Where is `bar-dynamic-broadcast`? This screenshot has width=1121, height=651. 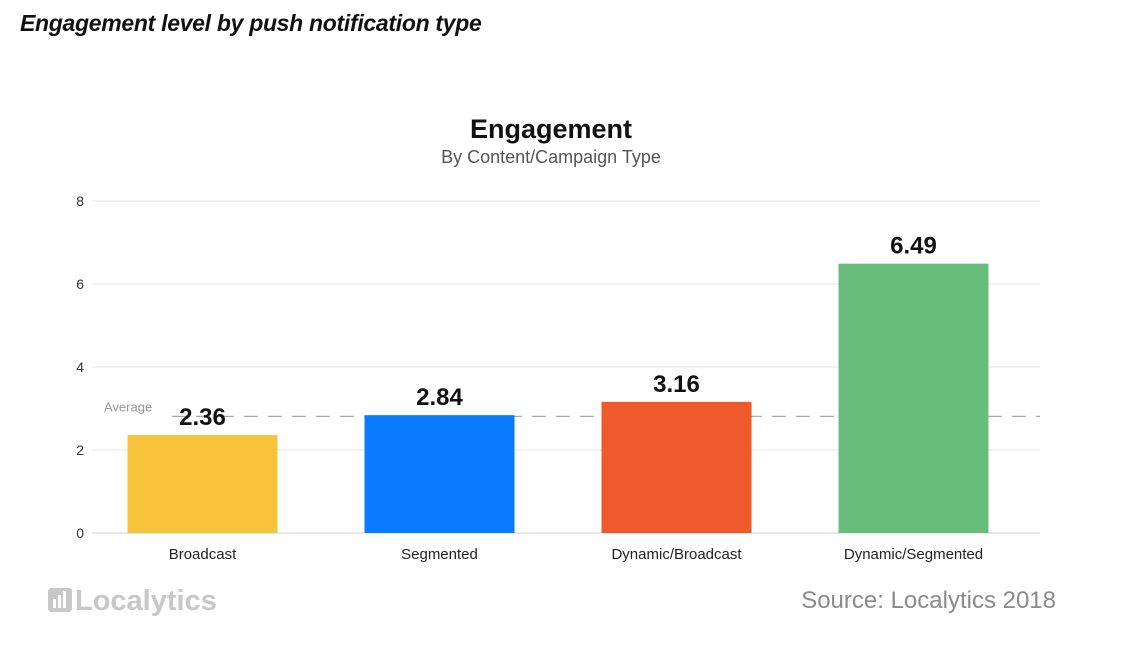 bar-dynamic-broadcast is located at coordinates (676, 467).